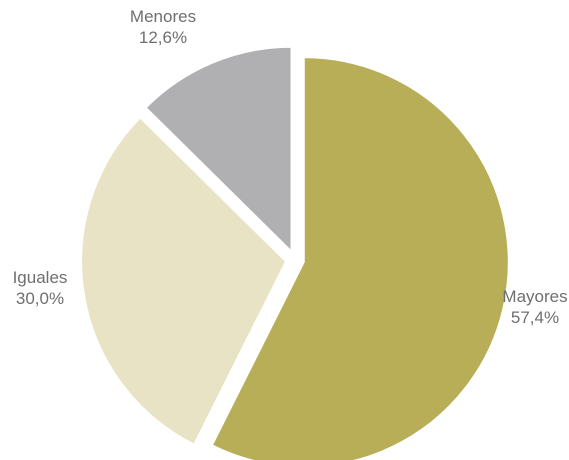 The width and height of the screenshot is (569, 460). Describe the element at coordinates (40, 277) in the screenshot. I see `slice-category-label: Iguales` at that location.